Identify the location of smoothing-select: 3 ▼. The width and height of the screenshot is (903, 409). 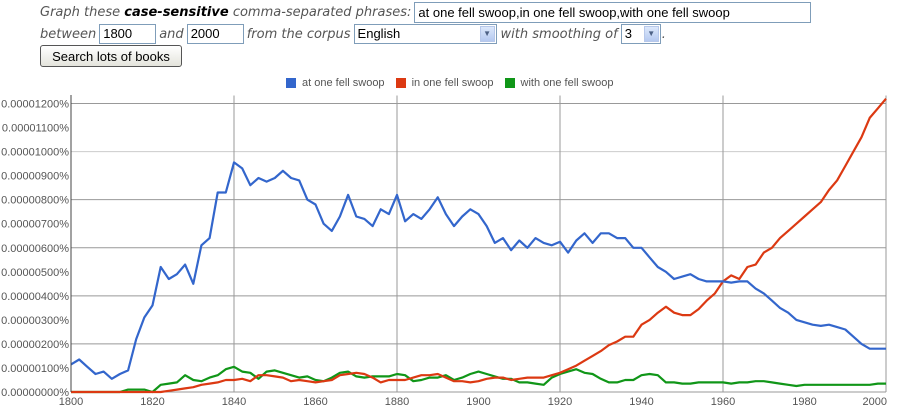
(640, 34).